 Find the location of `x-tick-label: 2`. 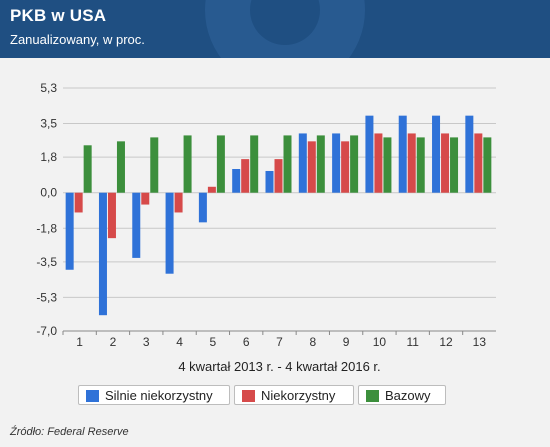

x-tick-label: 2 is located at coordinates (113, 342).